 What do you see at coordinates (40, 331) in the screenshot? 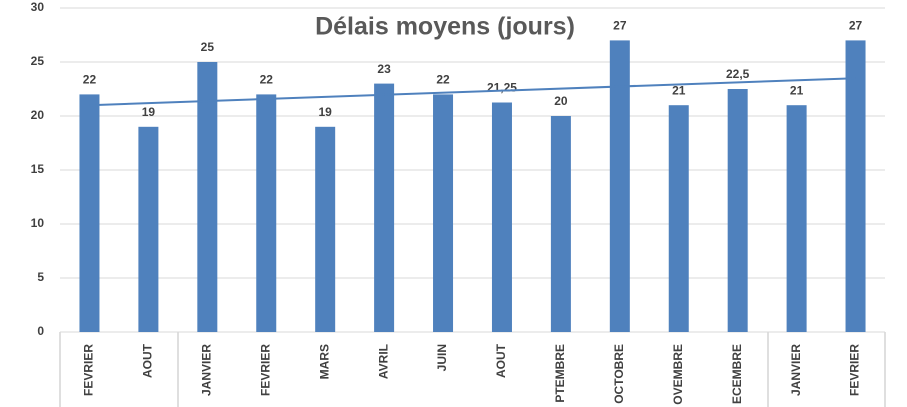
I see `y-tick-label: 0` at bounding box center [40, 331].